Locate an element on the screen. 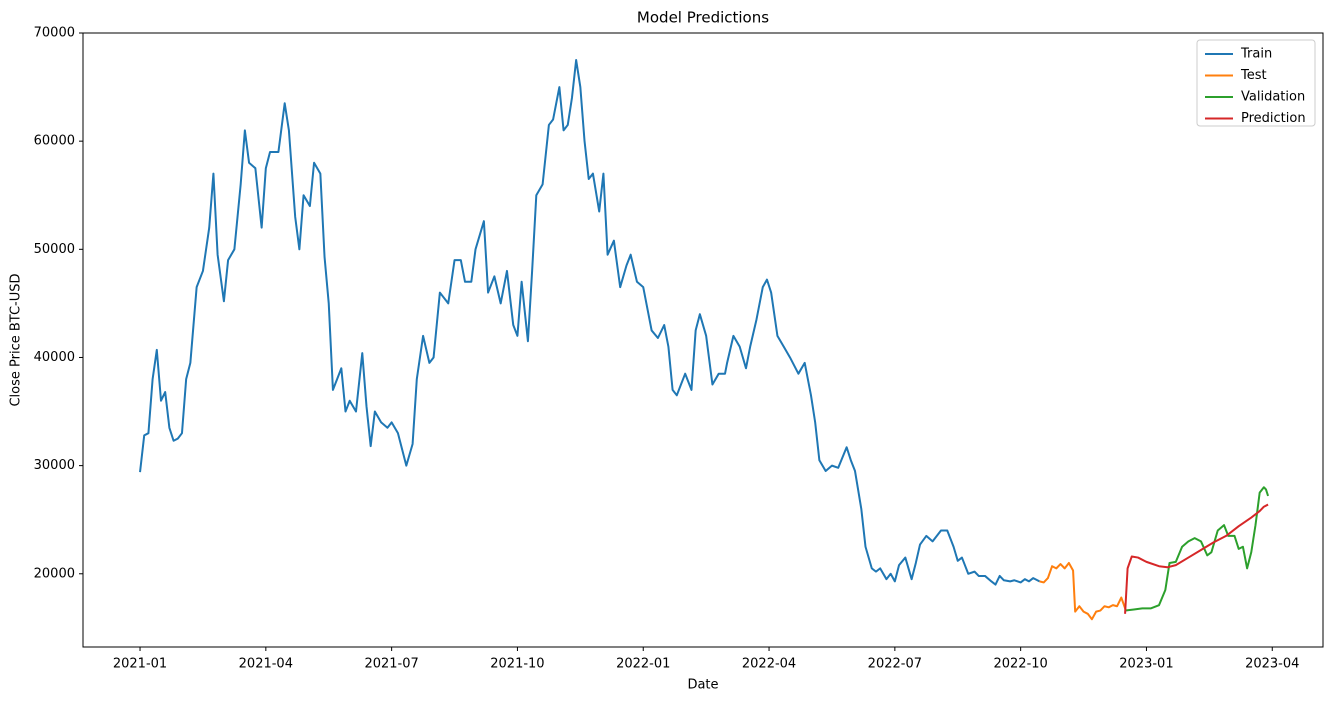  x-tick-label: 2022-07 is located at coordinates (895, 664).